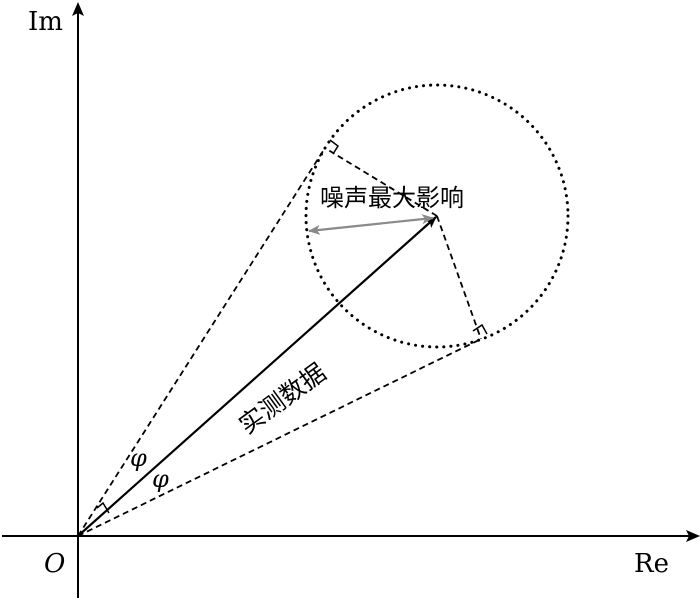 The width and height of the screenshot is (700, 601). What do you see at coordinates (103, 507) in the screenshot?
I see `origin-angle-marker` at bounding box center [103, 507].